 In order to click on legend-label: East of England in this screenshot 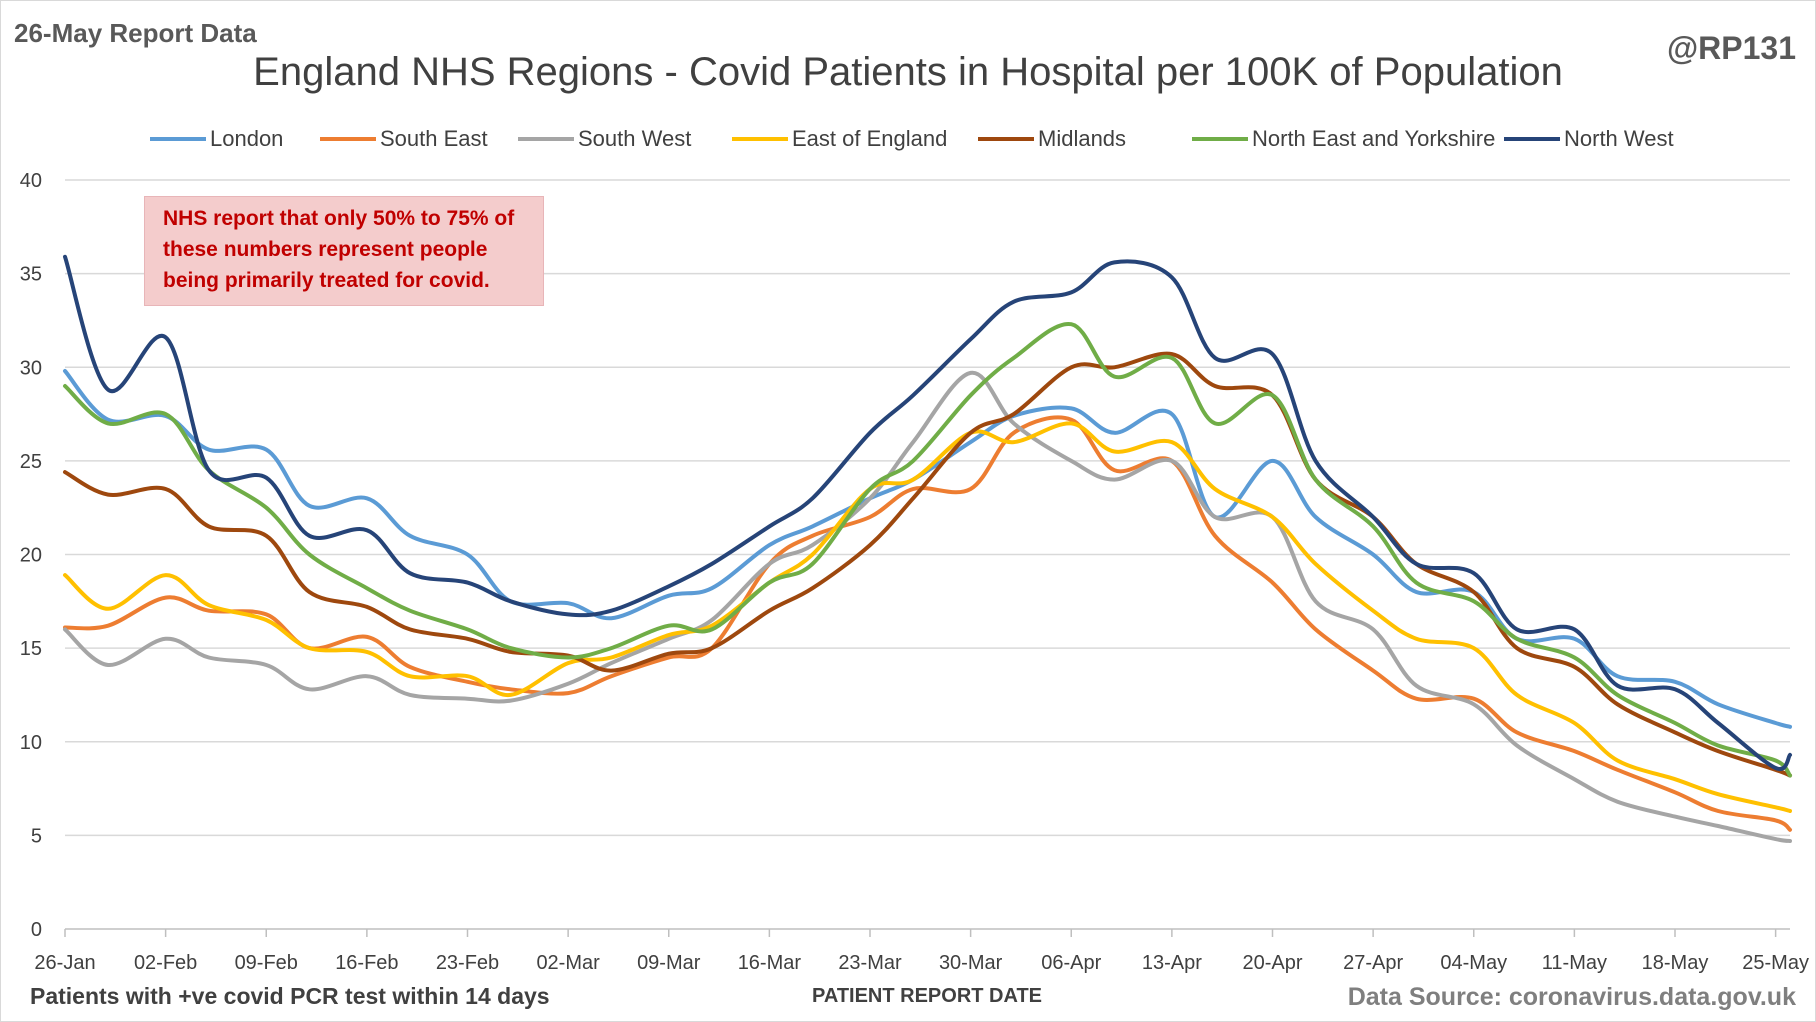, I will do `click(870, 138)`.